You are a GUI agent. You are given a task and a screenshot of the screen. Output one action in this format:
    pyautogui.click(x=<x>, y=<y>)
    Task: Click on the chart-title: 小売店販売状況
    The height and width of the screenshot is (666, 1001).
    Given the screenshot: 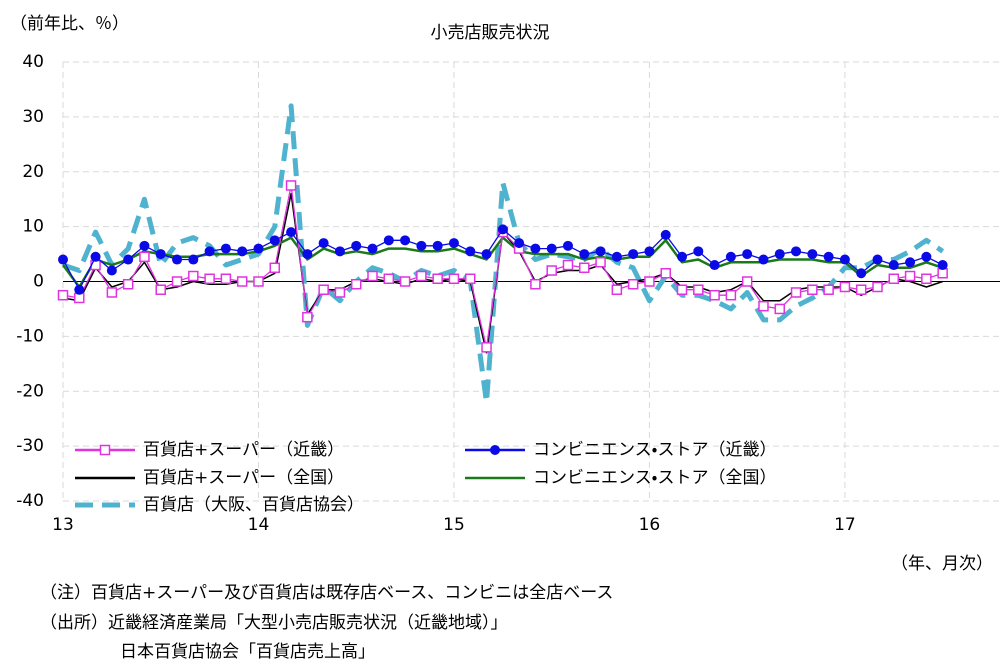 What is the action you would take?
    pyautogui.click(x=490, y=33)
    